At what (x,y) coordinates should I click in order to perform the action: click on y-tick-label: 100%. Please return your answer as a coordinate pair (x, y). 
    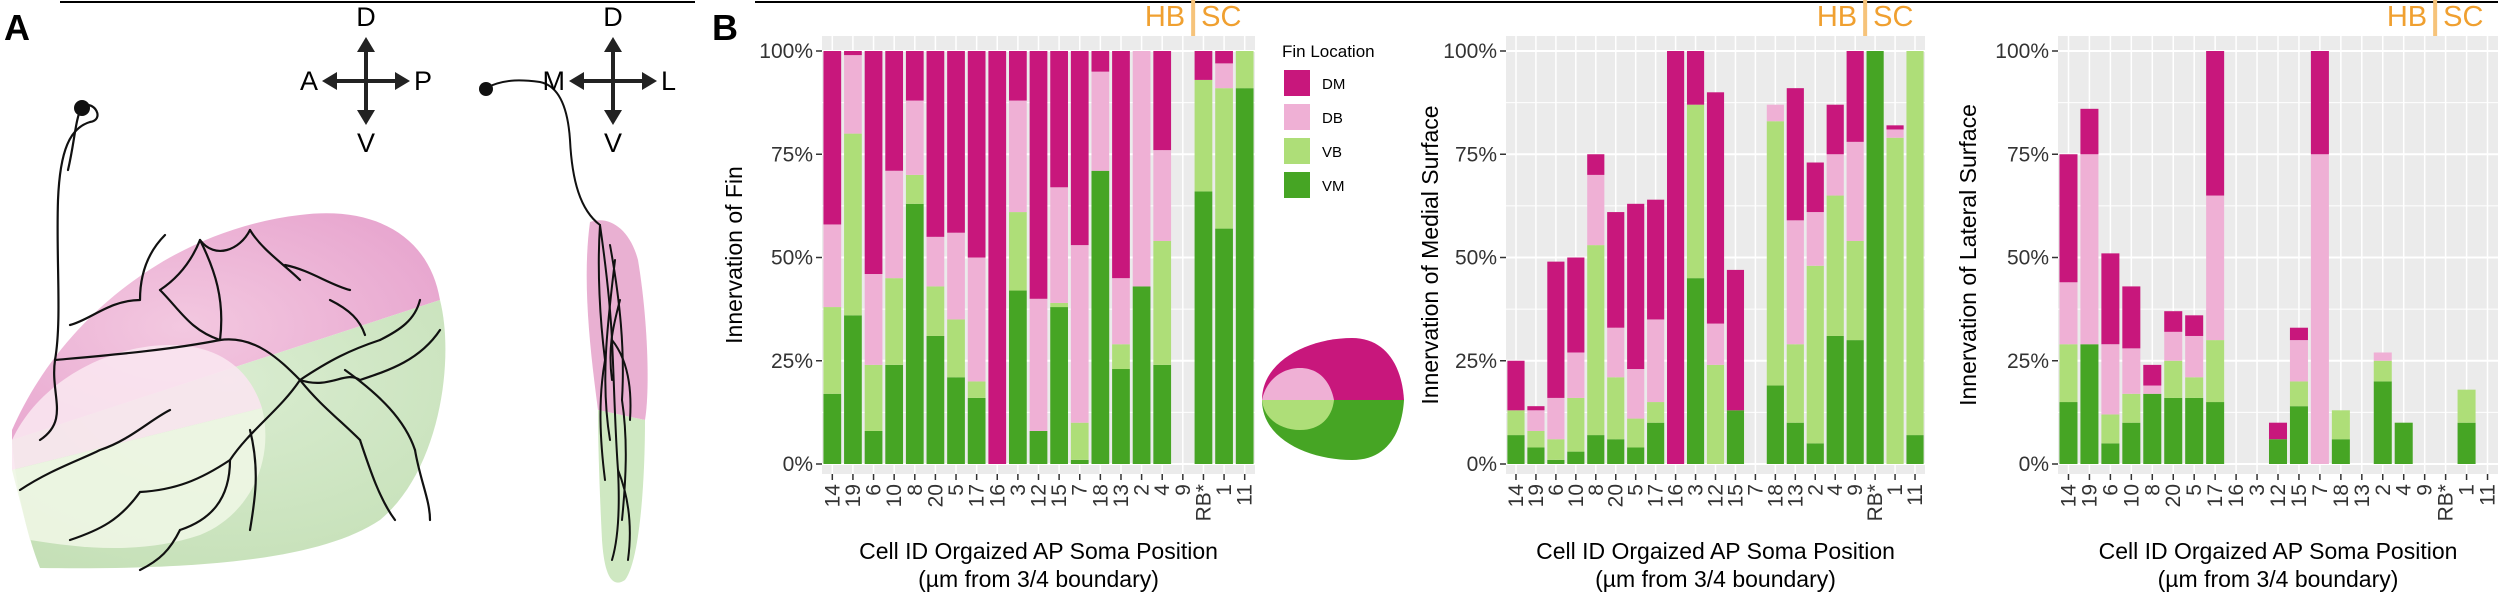
    Looking at the image, I should click on (1470, 51).